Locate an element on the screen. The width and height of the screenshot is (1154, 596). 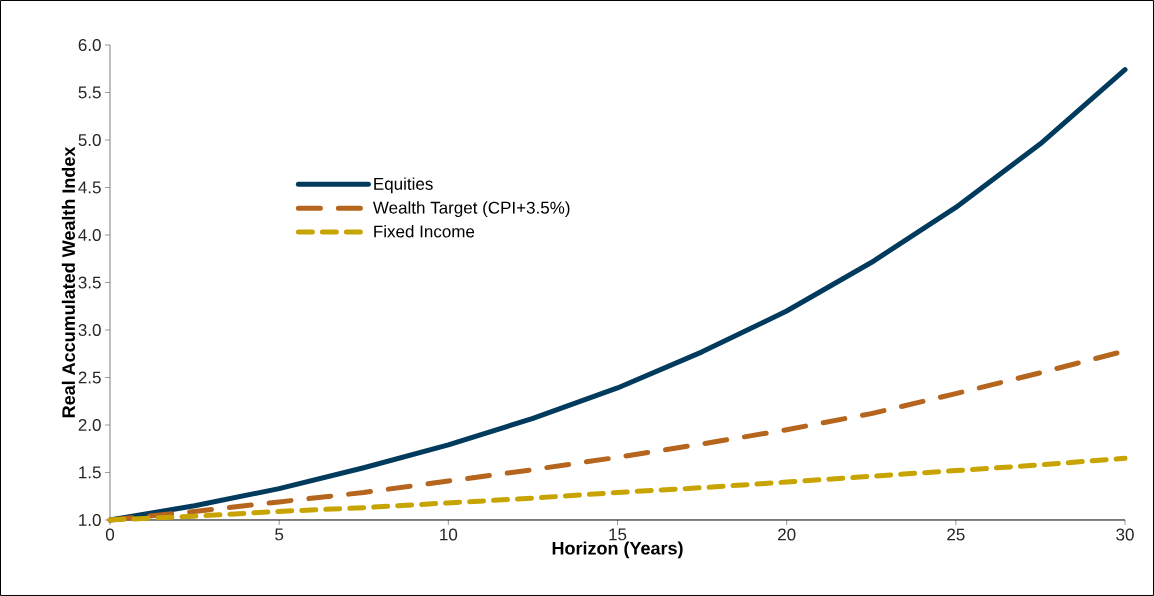
y-tick-label: 1.0 is located at coordinates (90, 520).